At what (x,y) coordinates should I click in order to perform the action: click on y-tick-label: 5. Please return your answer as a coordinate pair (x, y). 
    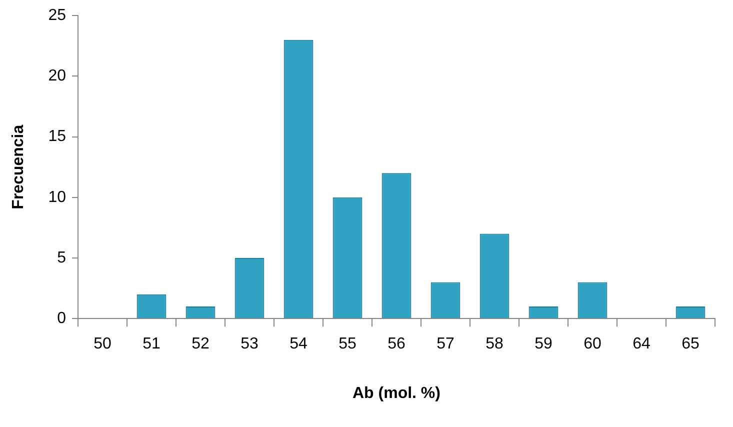
    Looking at the image, I should click on (61, 257).